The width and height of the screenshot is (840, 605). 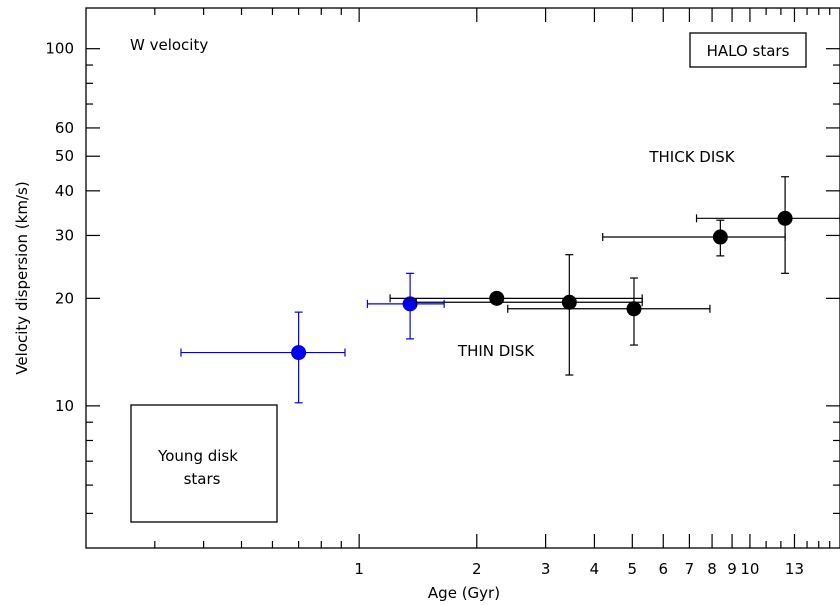 I want to click on x-tick-label: 9, so click(x=732, y=569).